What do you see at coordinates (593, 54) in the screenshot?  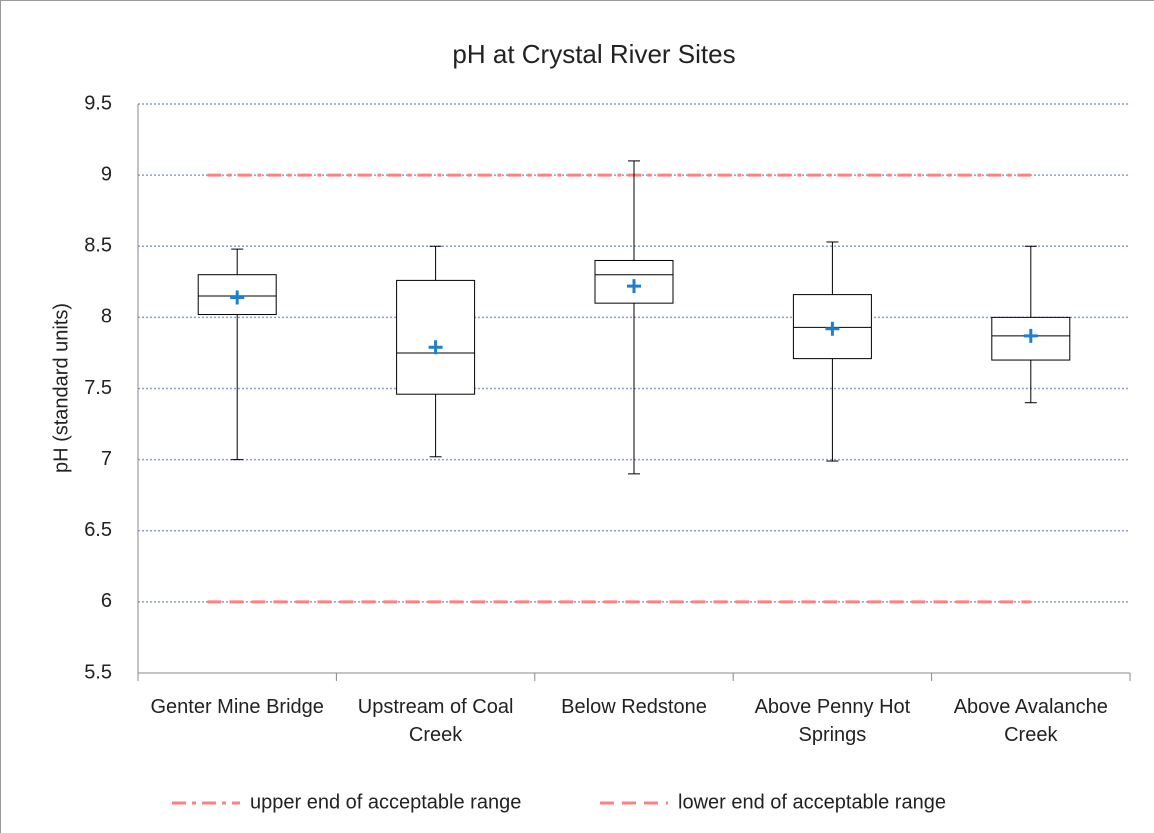 I see `chart-title: pH at Crystal River Sites` at bounding box center [593, 54].